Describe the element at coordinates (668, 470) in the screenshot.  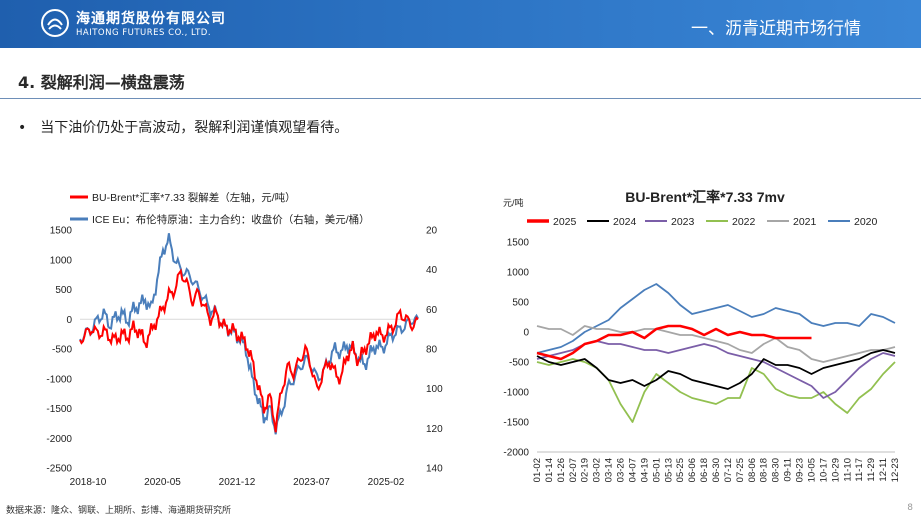
I see `x-tick-label: 05-13` at that location.